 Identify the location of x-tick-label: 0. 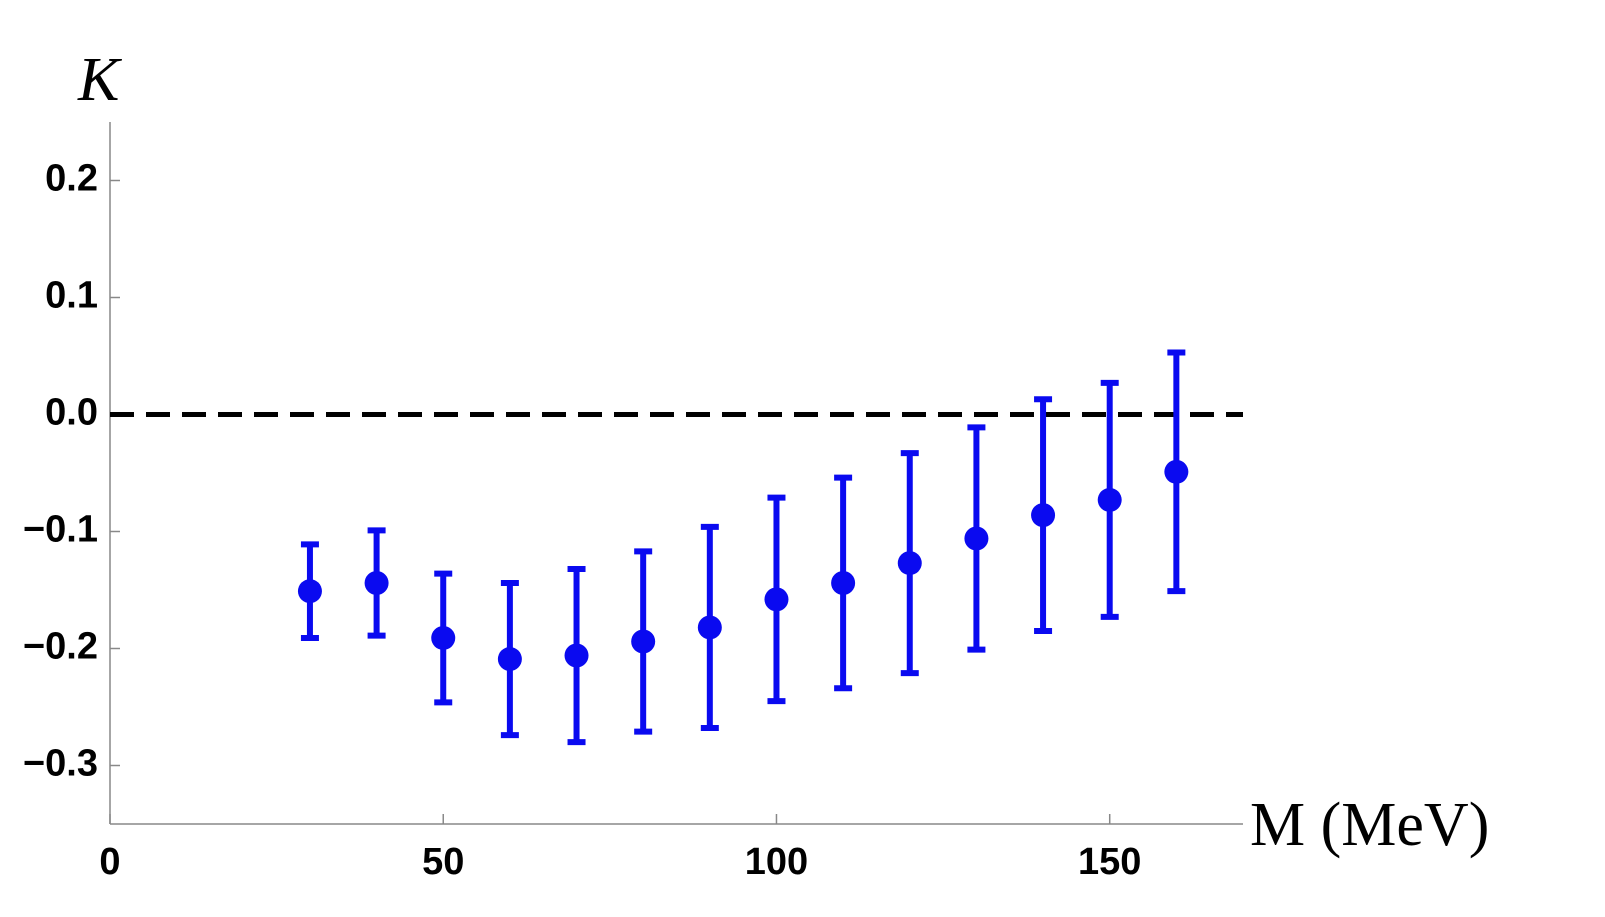
(109, 862).